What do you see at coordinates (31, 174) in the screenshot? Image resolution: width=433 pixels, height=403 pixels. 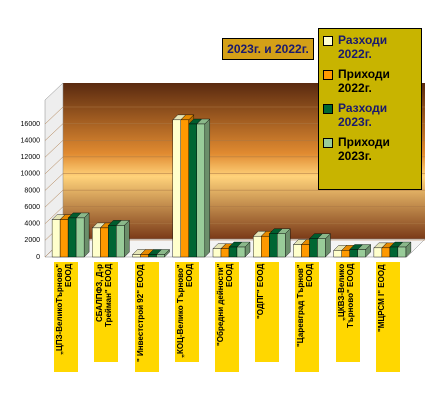 I see `y-tick-label: 10000` at bounding box center [31, 174].